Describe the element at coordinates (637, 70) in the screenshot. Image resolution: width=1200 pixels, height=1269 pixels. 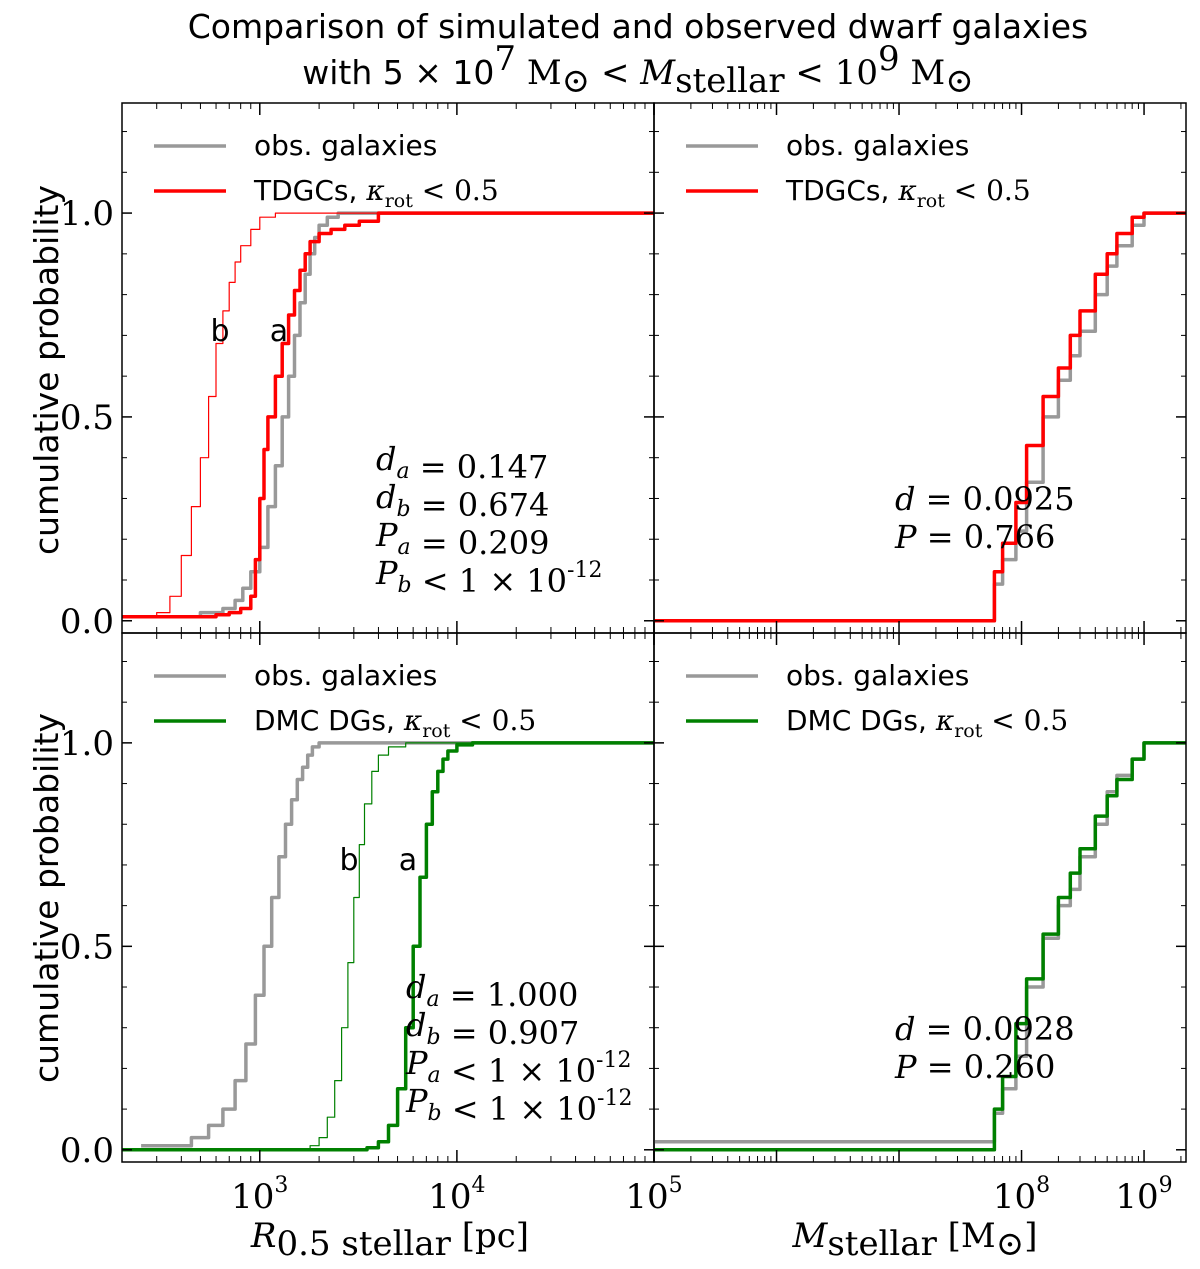
I see `figure-title-line2: with 5 × 107 M⊙ < Mstellar < 109 M⊙` at that location.